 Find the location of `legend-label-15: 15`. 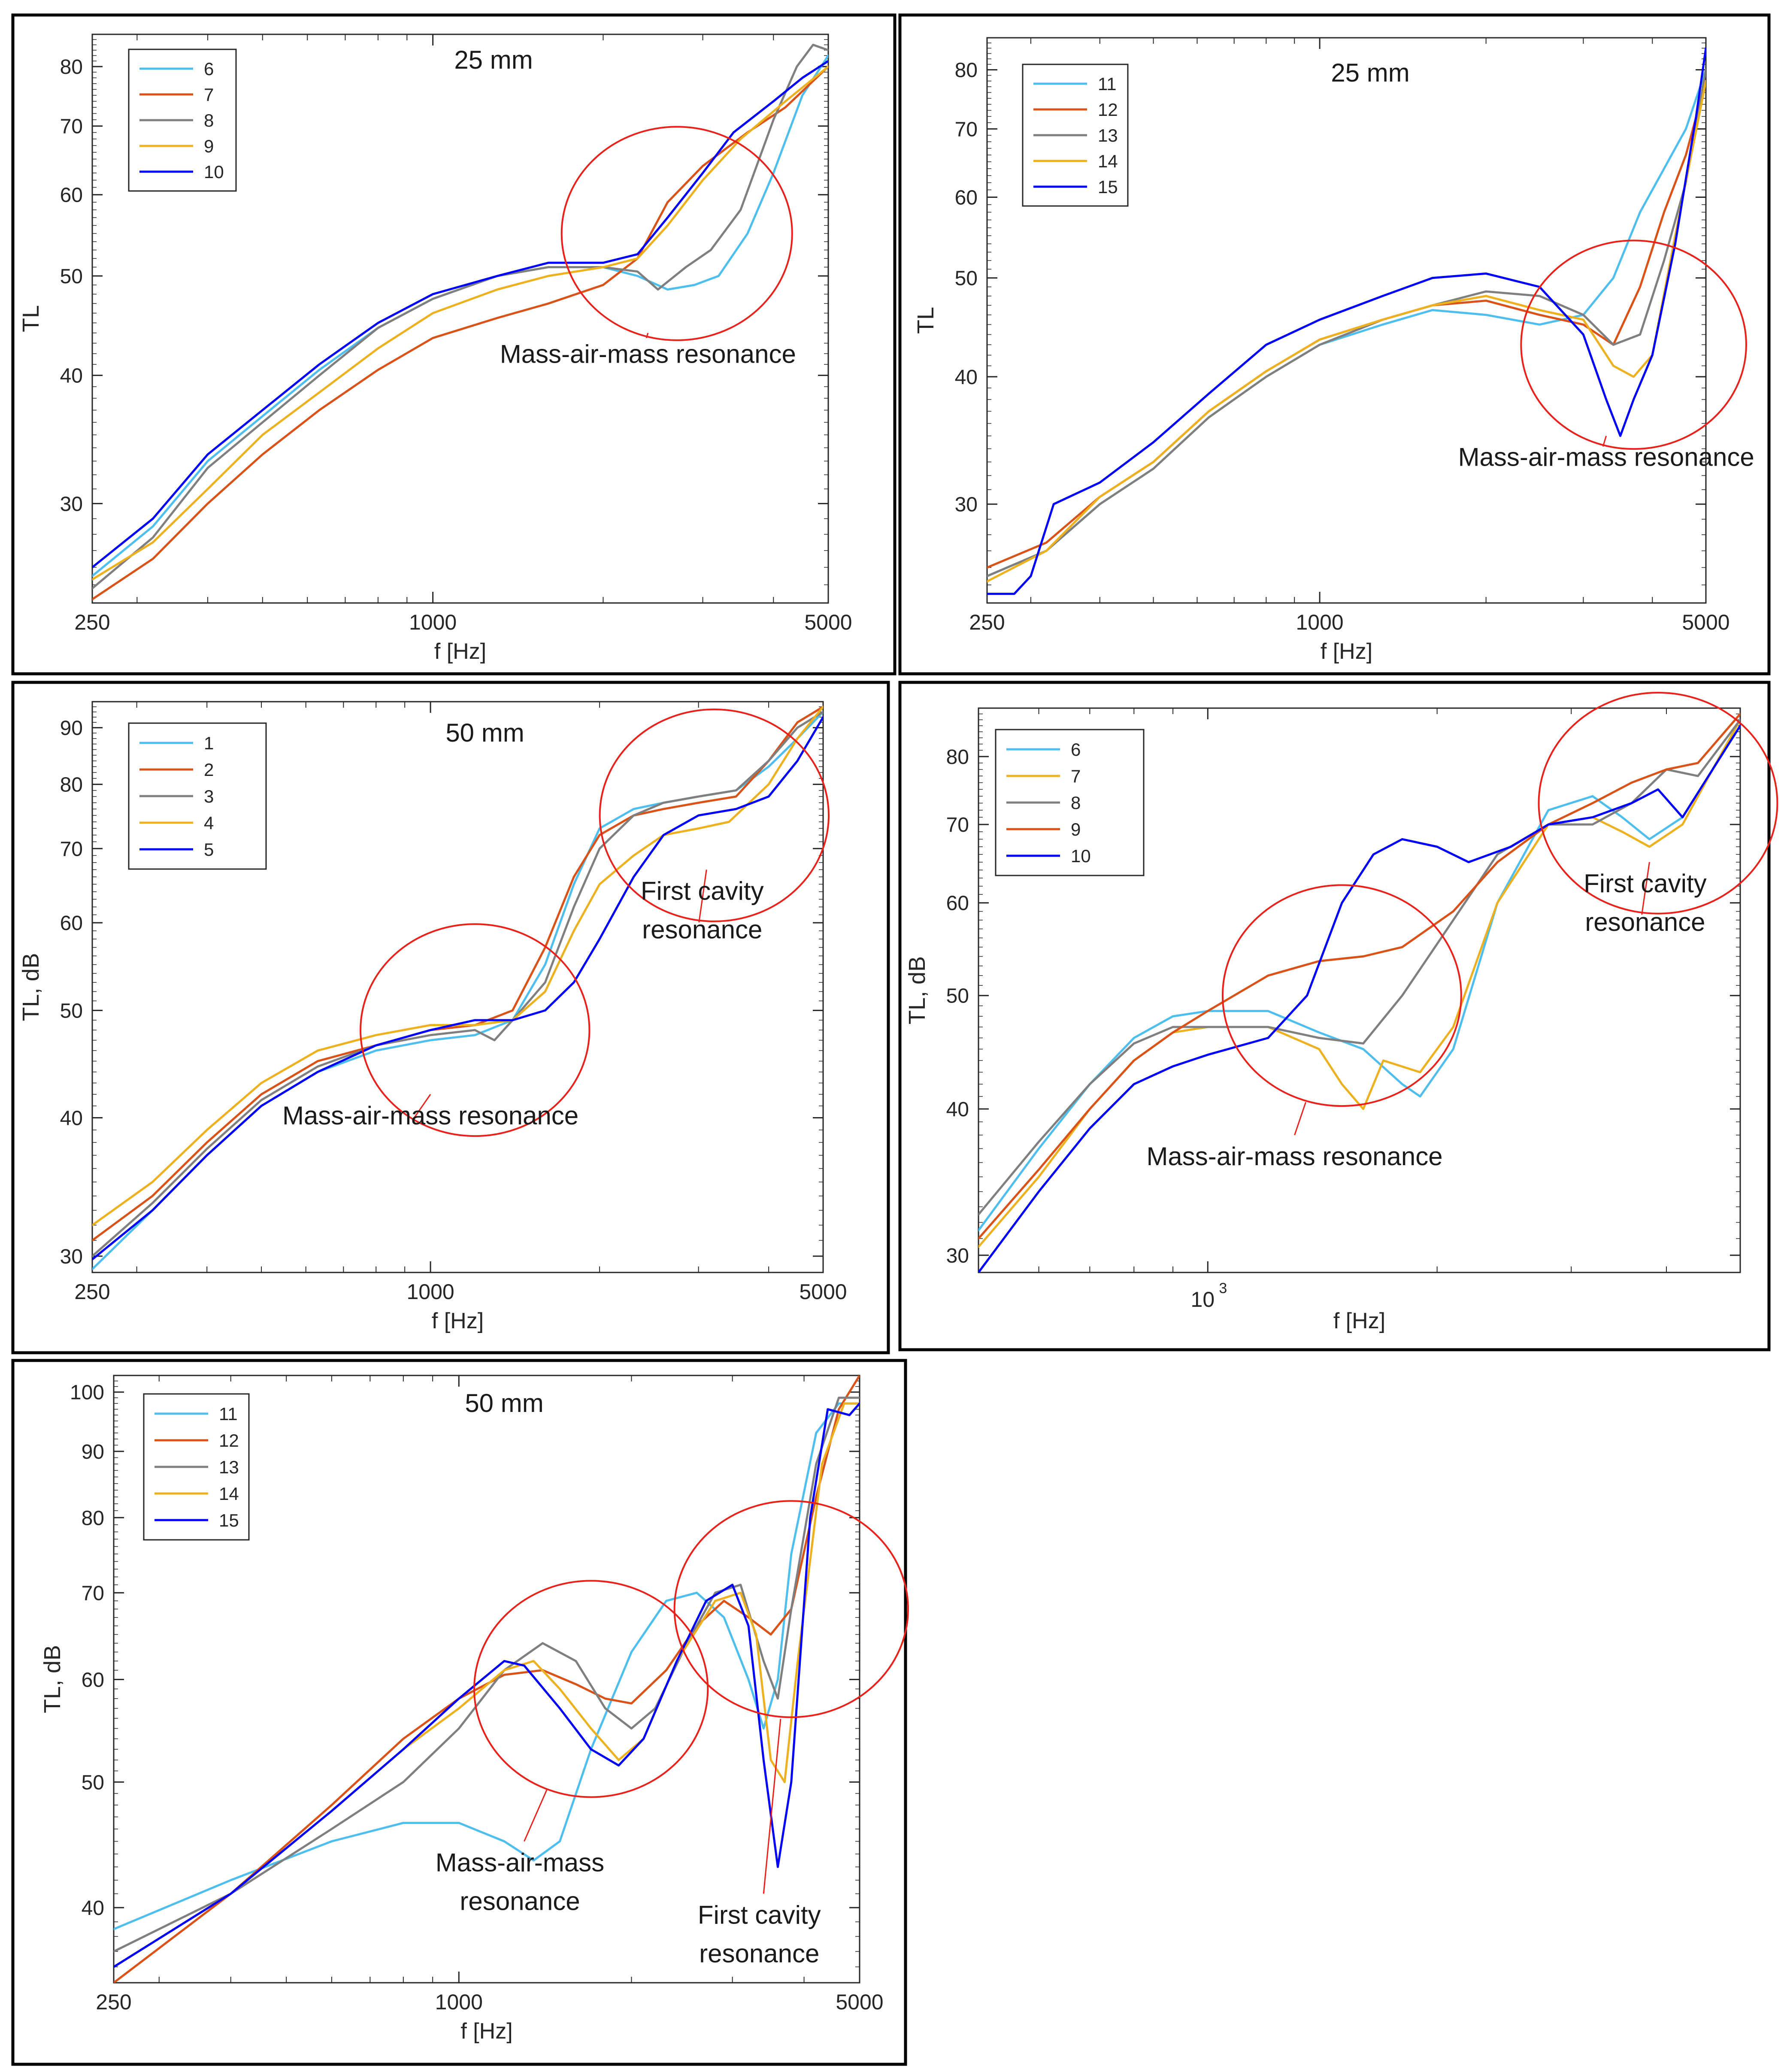

legend-label-15: 15 is located at coordinates (229, 1520).